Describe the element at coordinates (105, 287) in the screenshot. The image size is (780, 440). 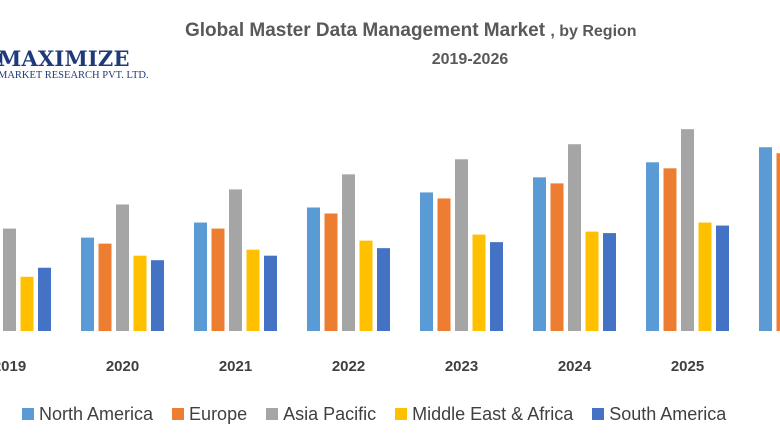
I see `bar-2020-europe` at that location.